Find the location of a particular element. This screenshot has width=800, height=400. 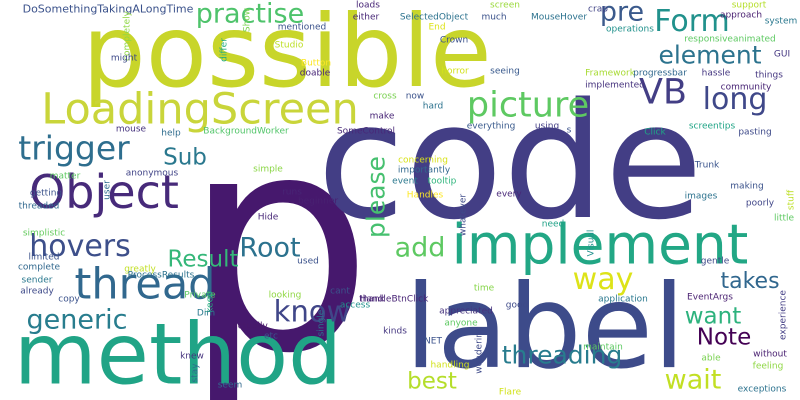

word-simple: simple is located at coordinates (268, 169).